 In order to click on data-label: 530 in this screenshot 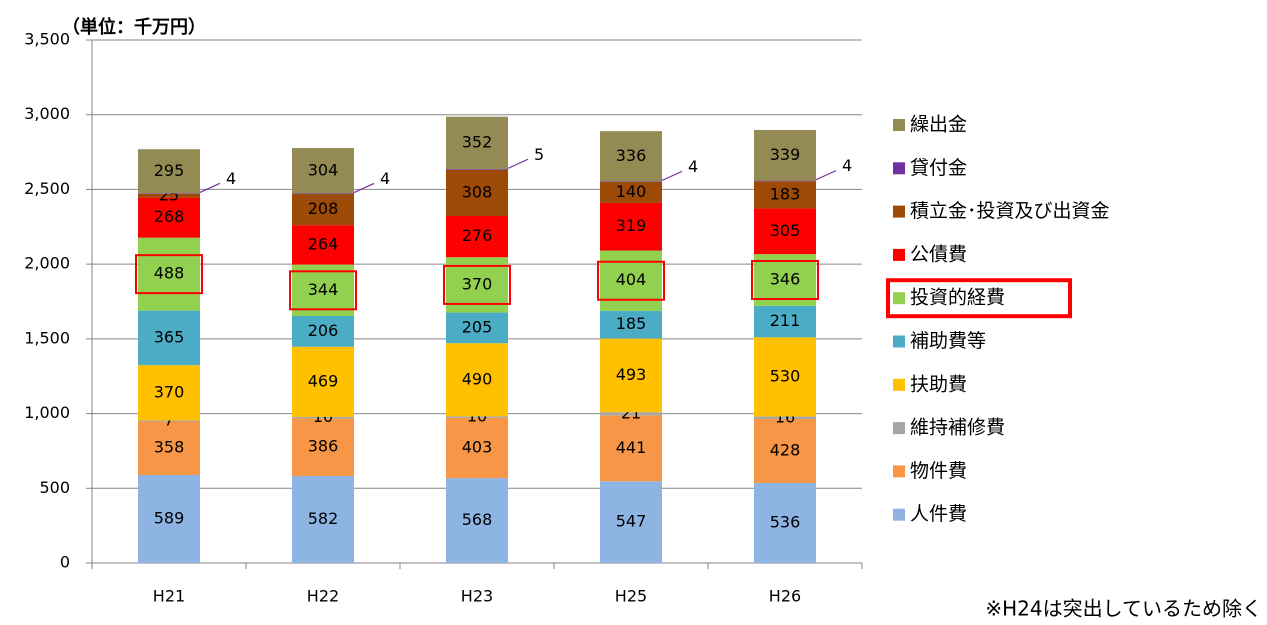, I will do `click(785, 375)`.